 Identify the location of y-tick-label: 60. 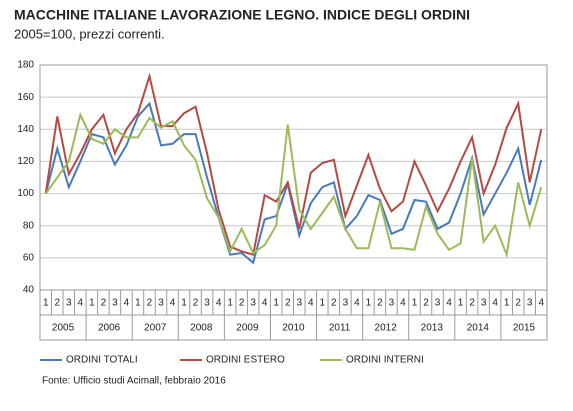
(29, 257).